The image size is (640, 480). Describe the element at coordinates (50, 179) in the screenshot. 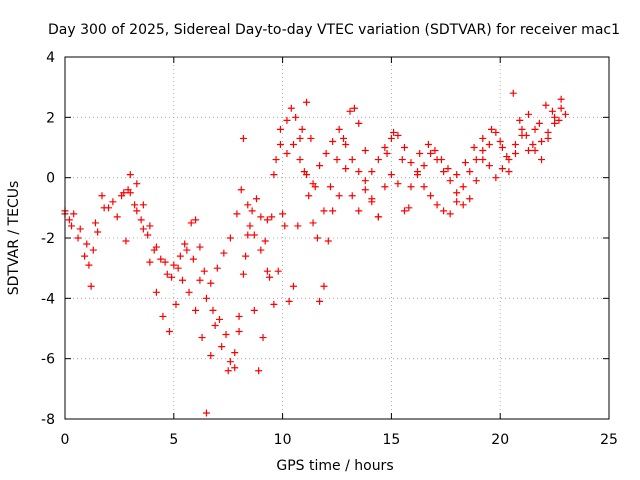

I see `y-tick-label: 0` at that location.